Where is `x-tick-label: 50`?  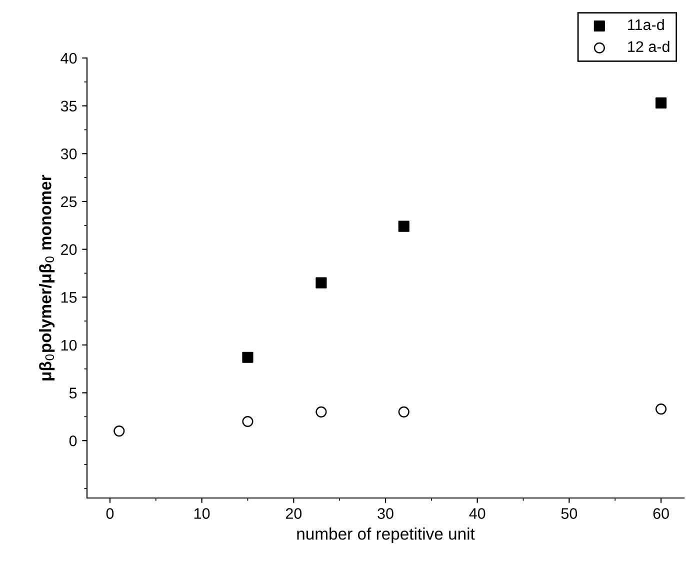 x-tick-label: 50 is located at coordinates (569, 513).